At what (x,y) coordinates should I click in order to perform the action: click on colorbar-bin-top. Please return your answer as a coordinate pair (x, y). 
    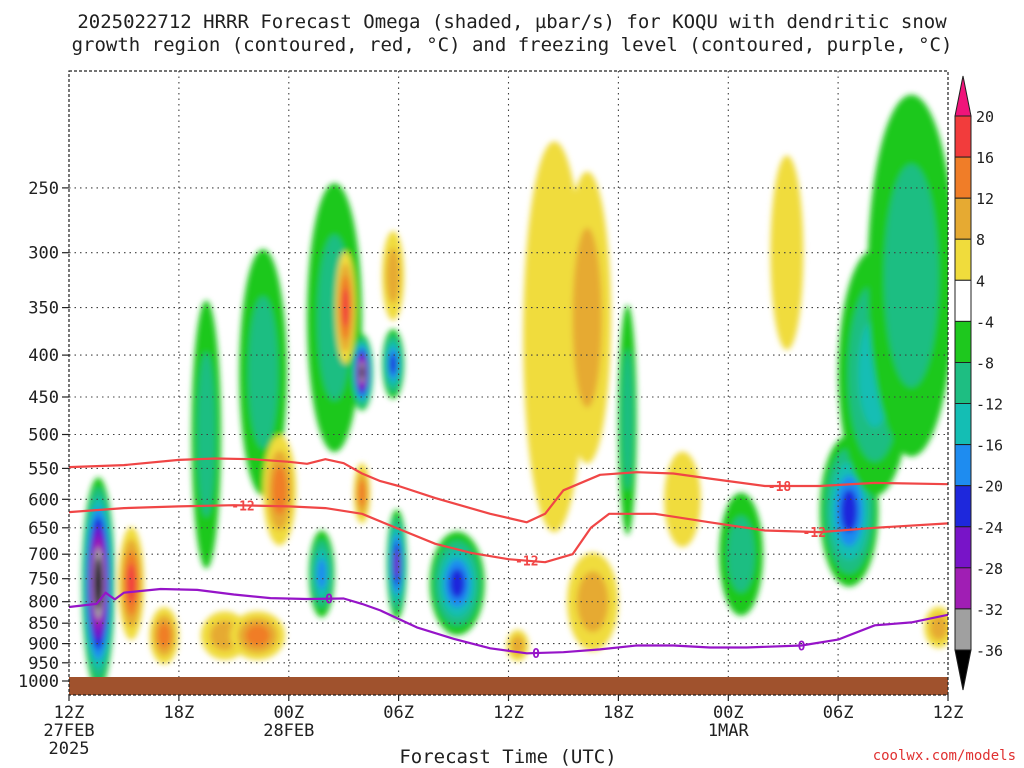
    Looking at the image, I should click on (963, 96).